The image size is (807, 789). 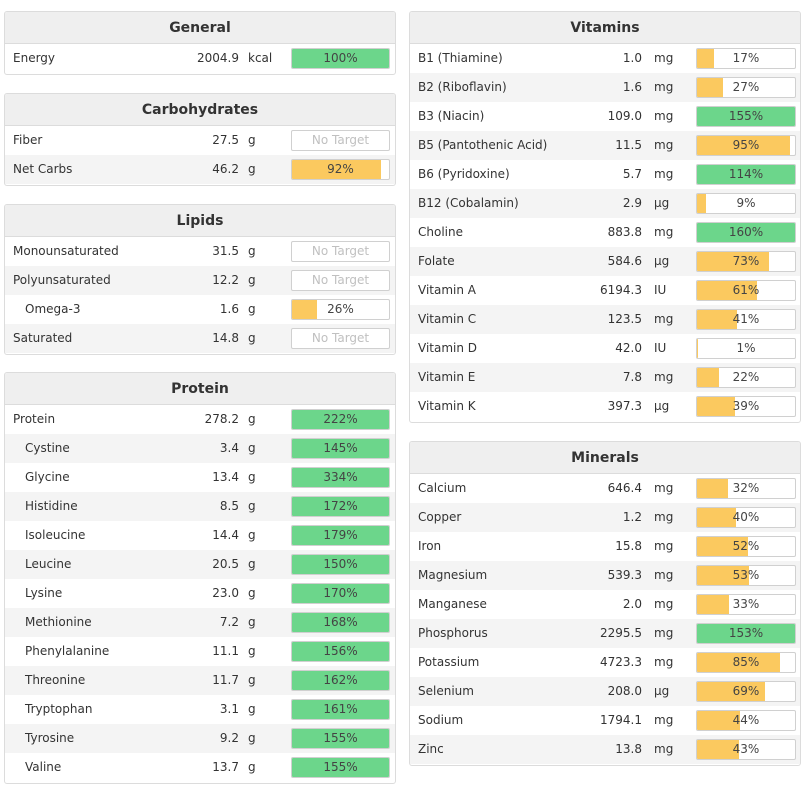 What do you see at coordinates (200, 709) in the screenshot?
I see `nutrient-row: Tryptophan 3.1 g 161%` at bounding box center [200, 709].